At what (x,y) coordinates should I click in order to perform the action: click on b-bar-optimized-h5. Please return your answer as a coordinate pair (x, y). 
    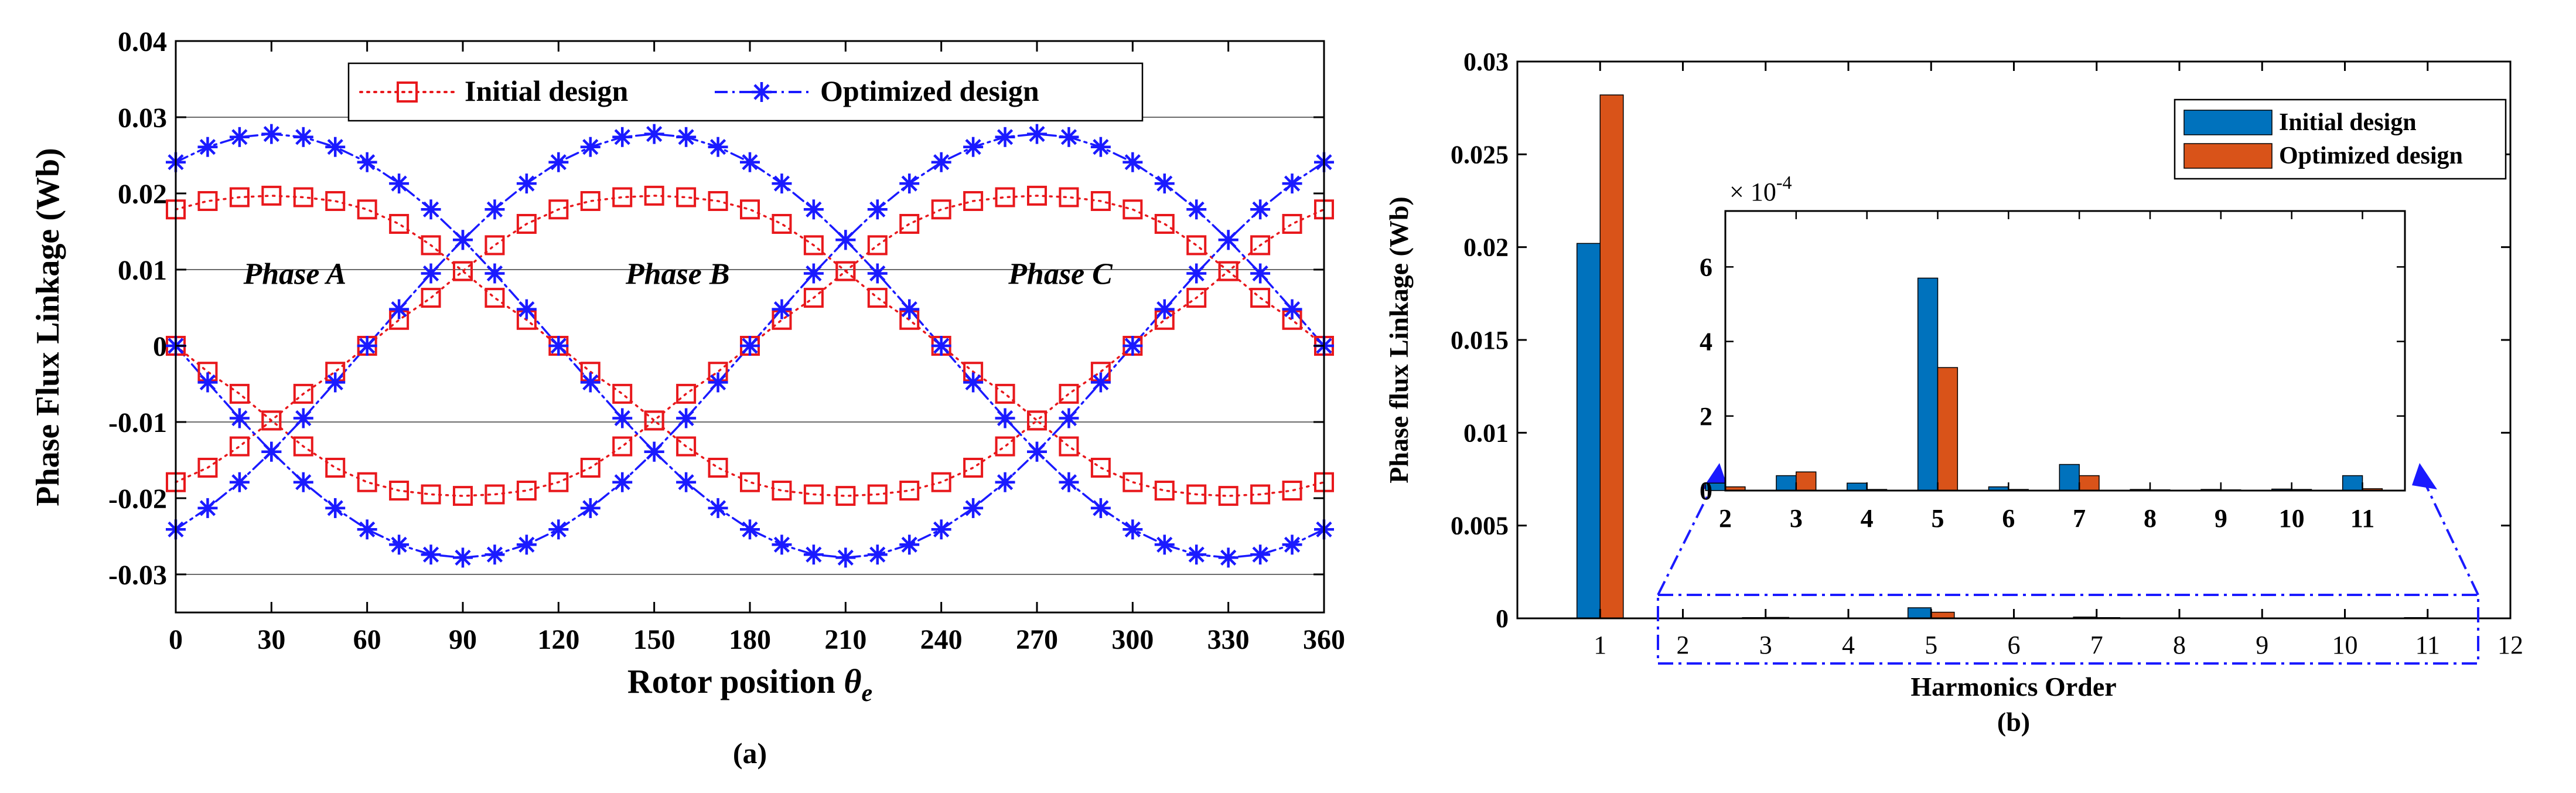
    Looking at the image, I should click on (1942, 615).